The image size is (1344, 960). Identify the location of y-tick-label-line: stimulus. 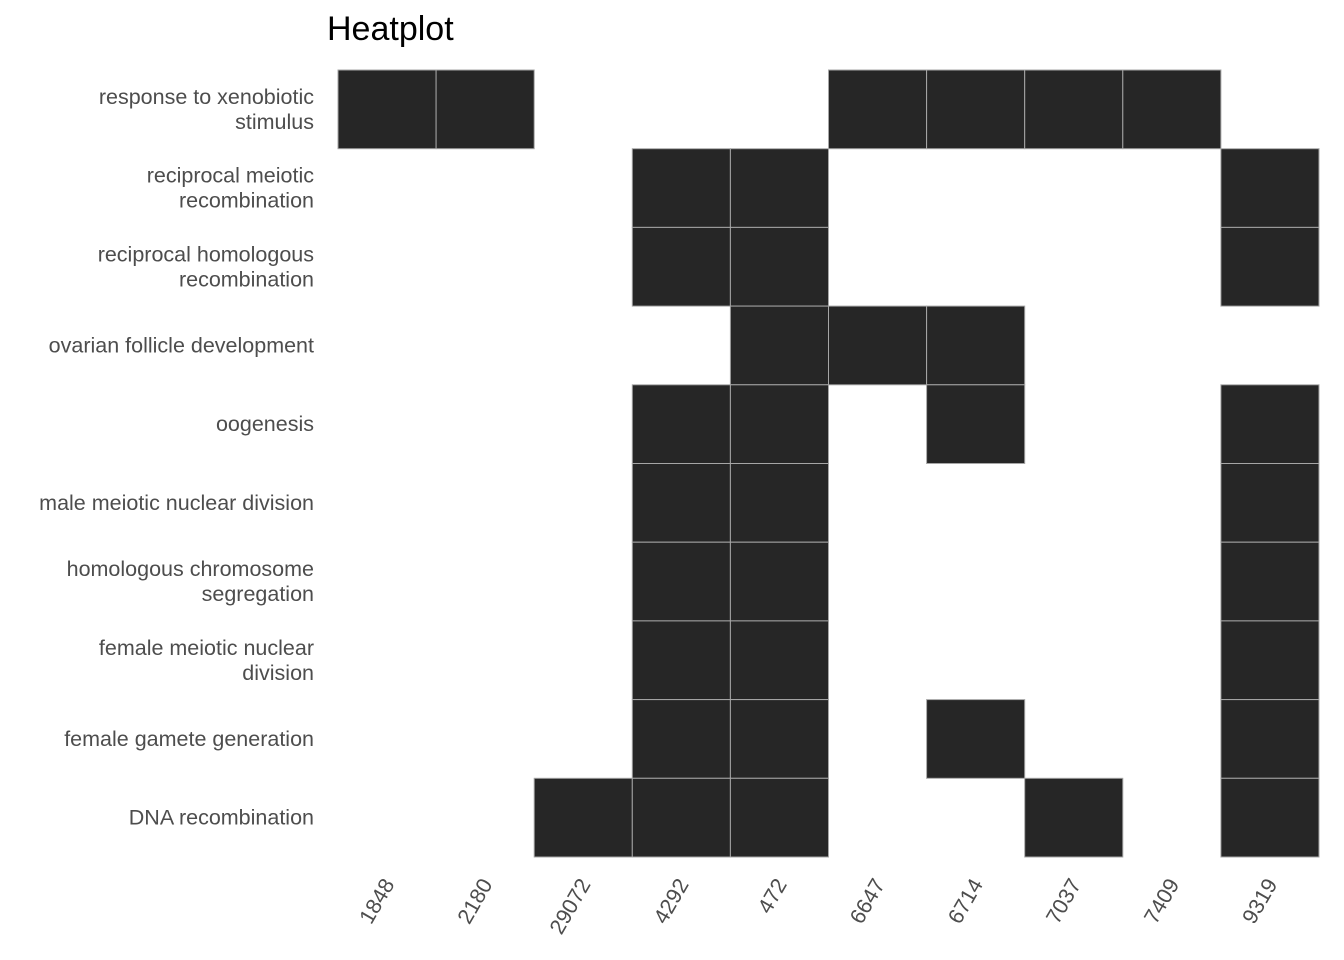
(274, 122).